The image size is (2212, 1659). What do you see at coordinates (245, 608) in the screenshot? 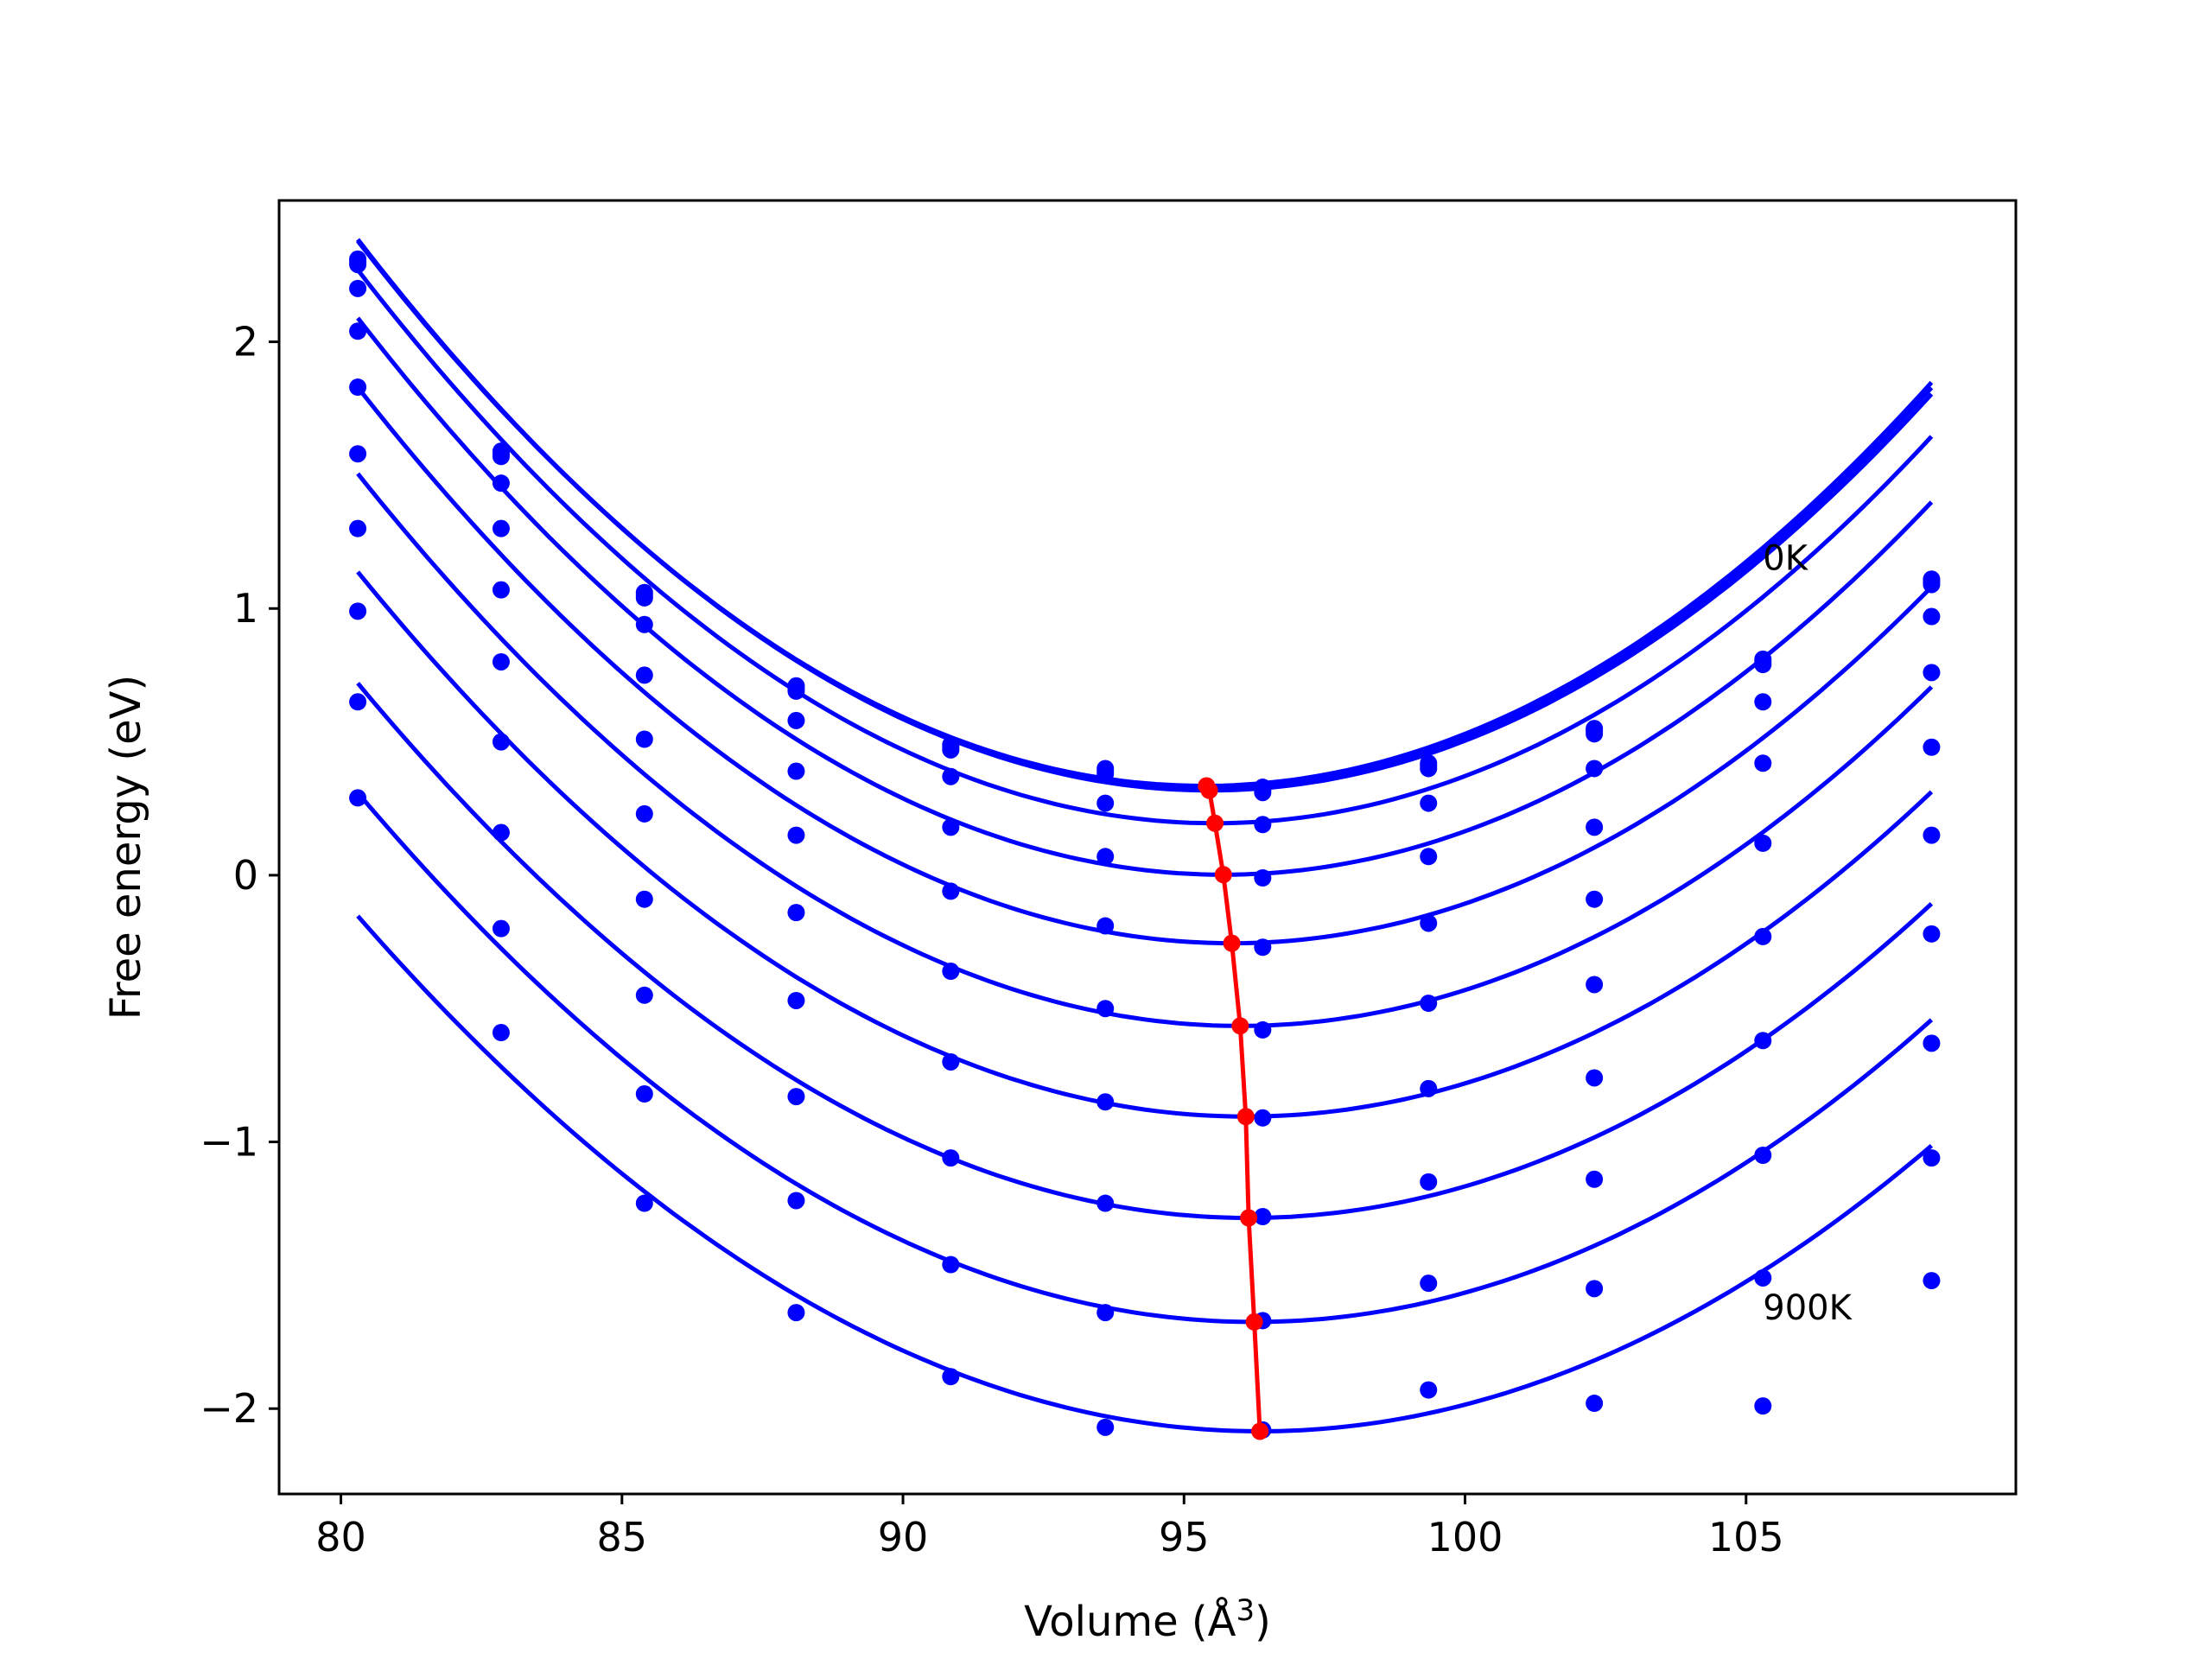
I see `y-tick-label: 1` at bounding box center [245, 608].